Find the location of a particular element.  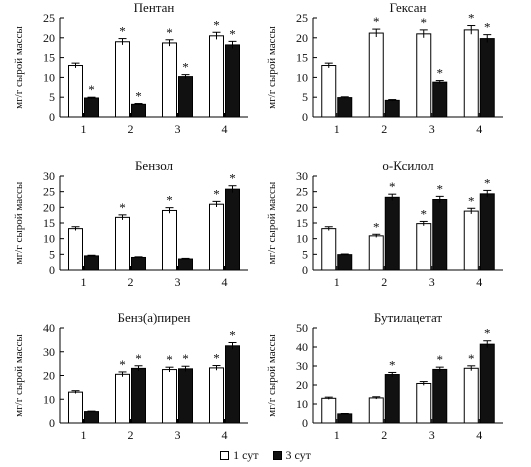

legend-label-2: 3 сут is located at coordinates (298, 454).